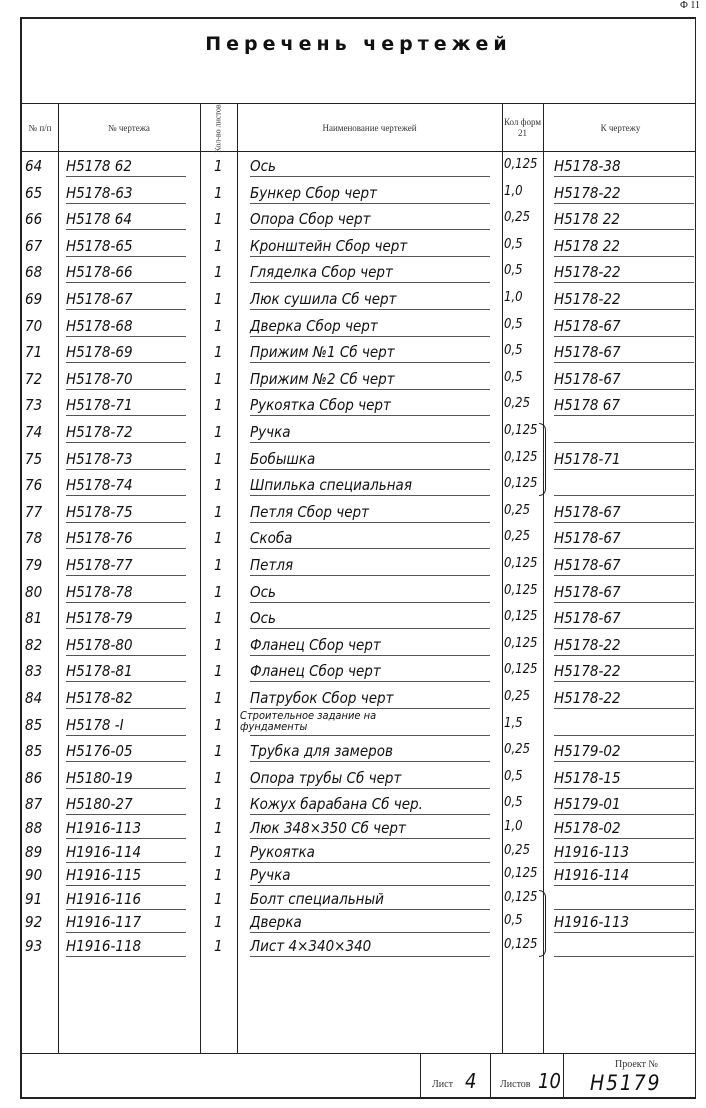 The height and width of the screenshot is (1108, 706). Describe the element at coordinates (104, 875) in the screenshot. I see `drawing-number: H1916-115` at that location.